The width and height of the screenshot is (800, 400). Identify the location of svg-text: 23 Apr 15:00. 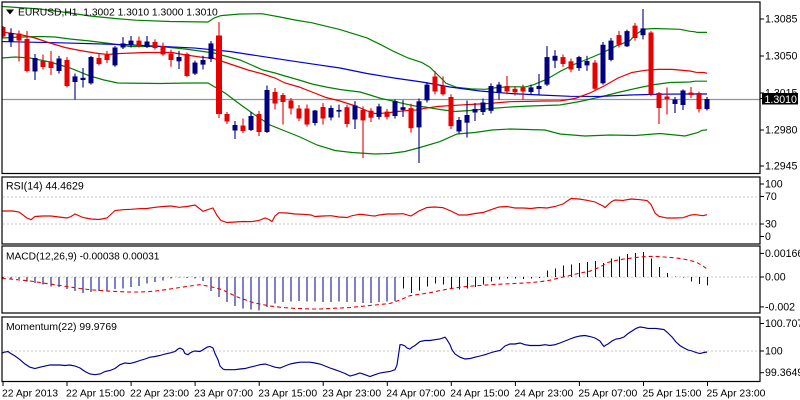
(287, 394).